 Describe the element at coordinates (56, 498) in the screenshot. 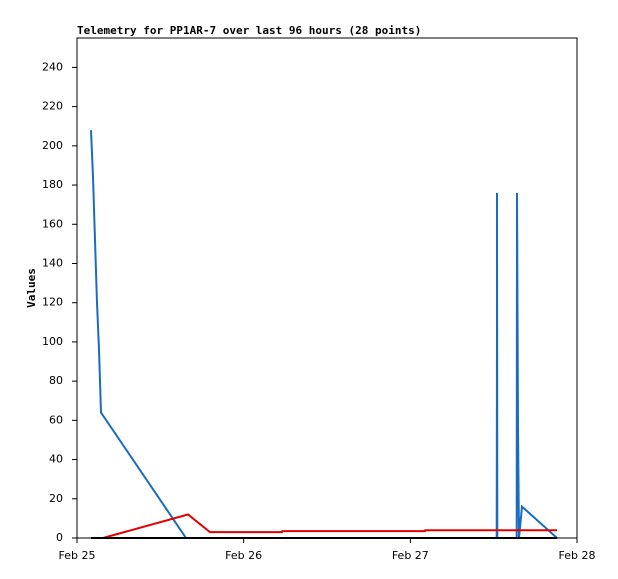

I see `y-tick-label: 20` at that location.